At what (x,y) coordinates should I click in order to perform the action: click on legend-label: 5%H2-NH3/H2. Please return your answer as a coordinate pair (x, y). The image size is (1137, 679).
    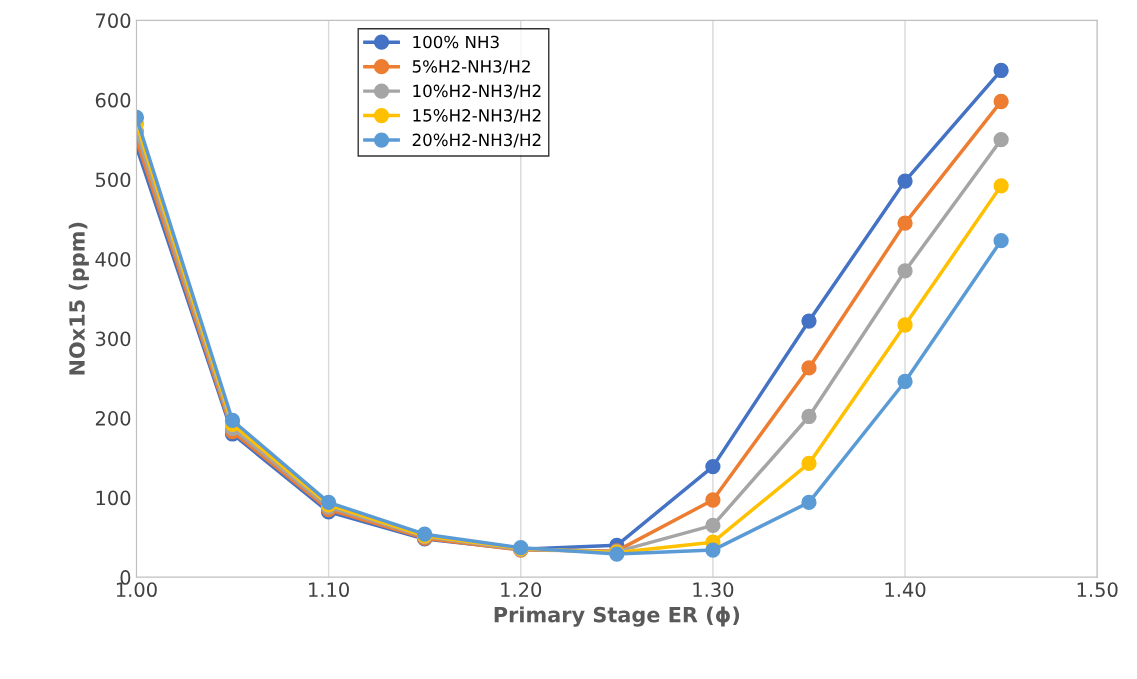
    Looking at the image, I should click on (471, 67).